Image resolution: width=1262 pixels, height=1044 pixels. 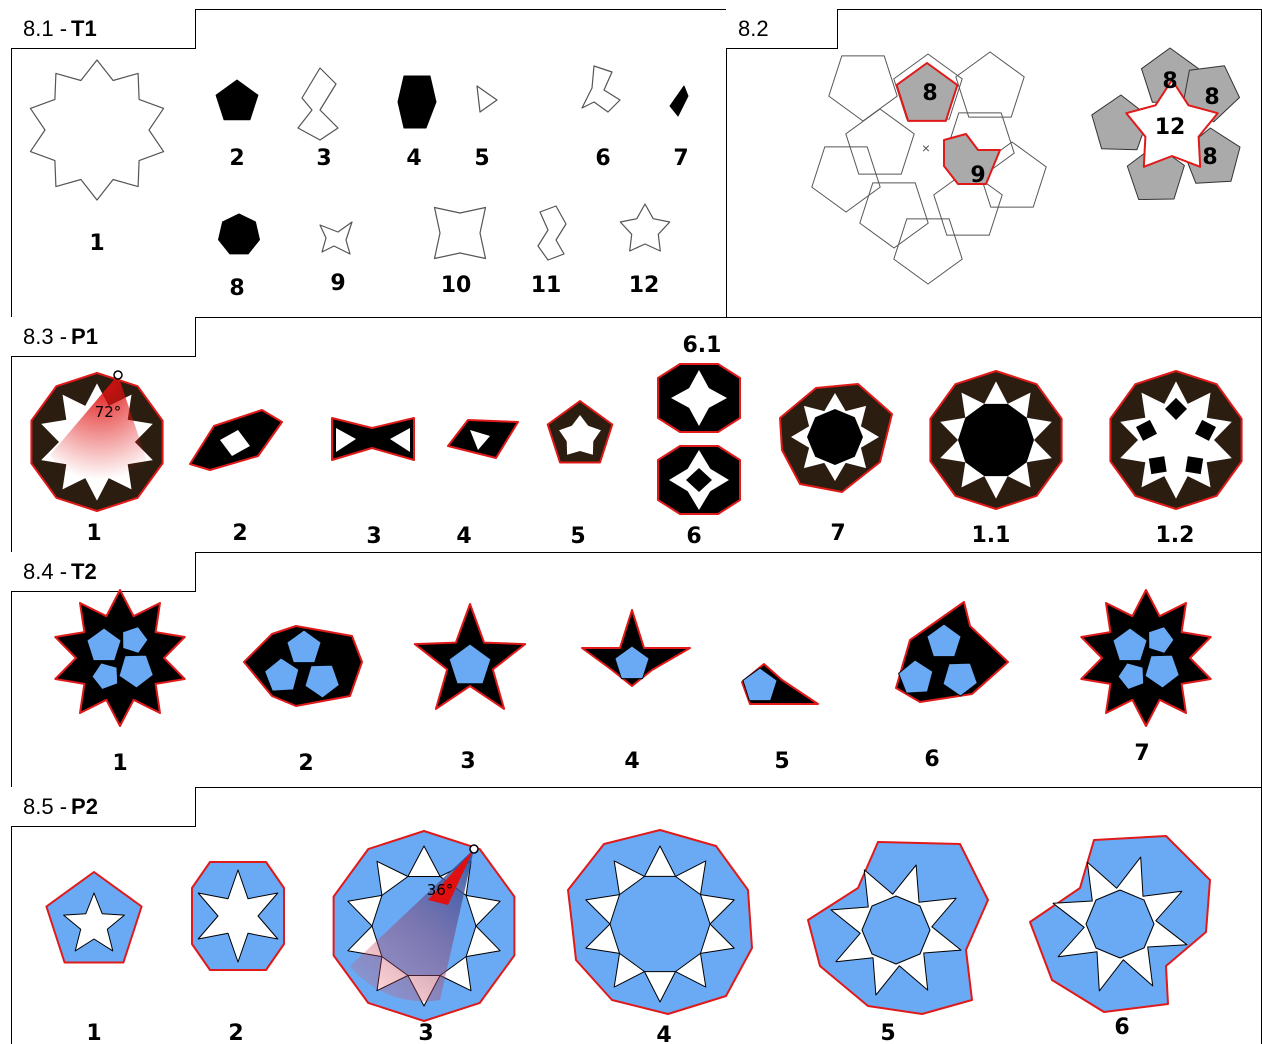 What do you see at coordinates (835, 437) in the screenshot?
I see `tile-7-center` at bounding box center [835, 437].